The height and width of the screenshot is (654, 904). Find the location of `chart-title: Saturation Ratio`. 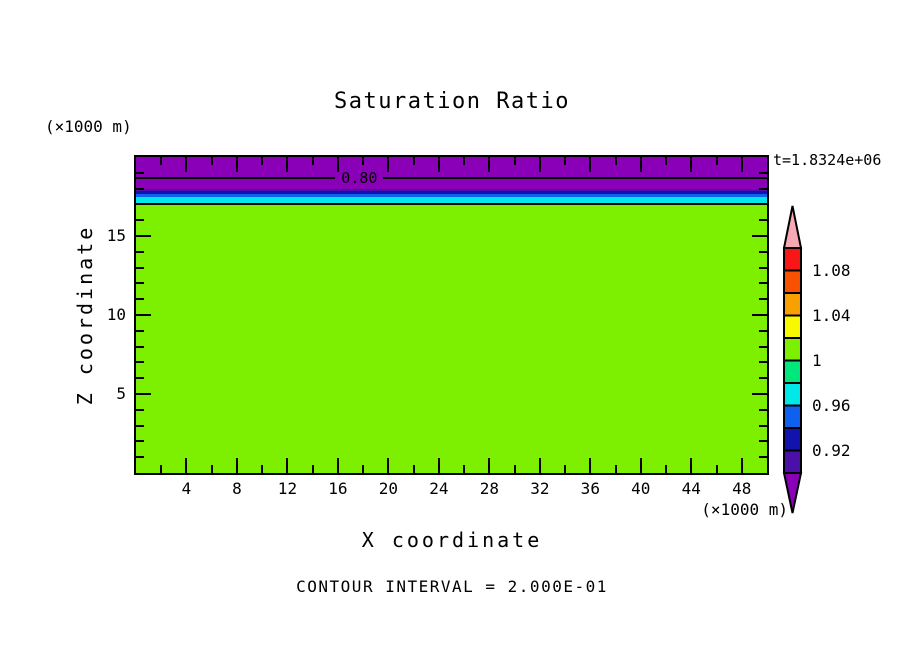

chart-title: Saturation Ratio is located at coordinates (452, 101).